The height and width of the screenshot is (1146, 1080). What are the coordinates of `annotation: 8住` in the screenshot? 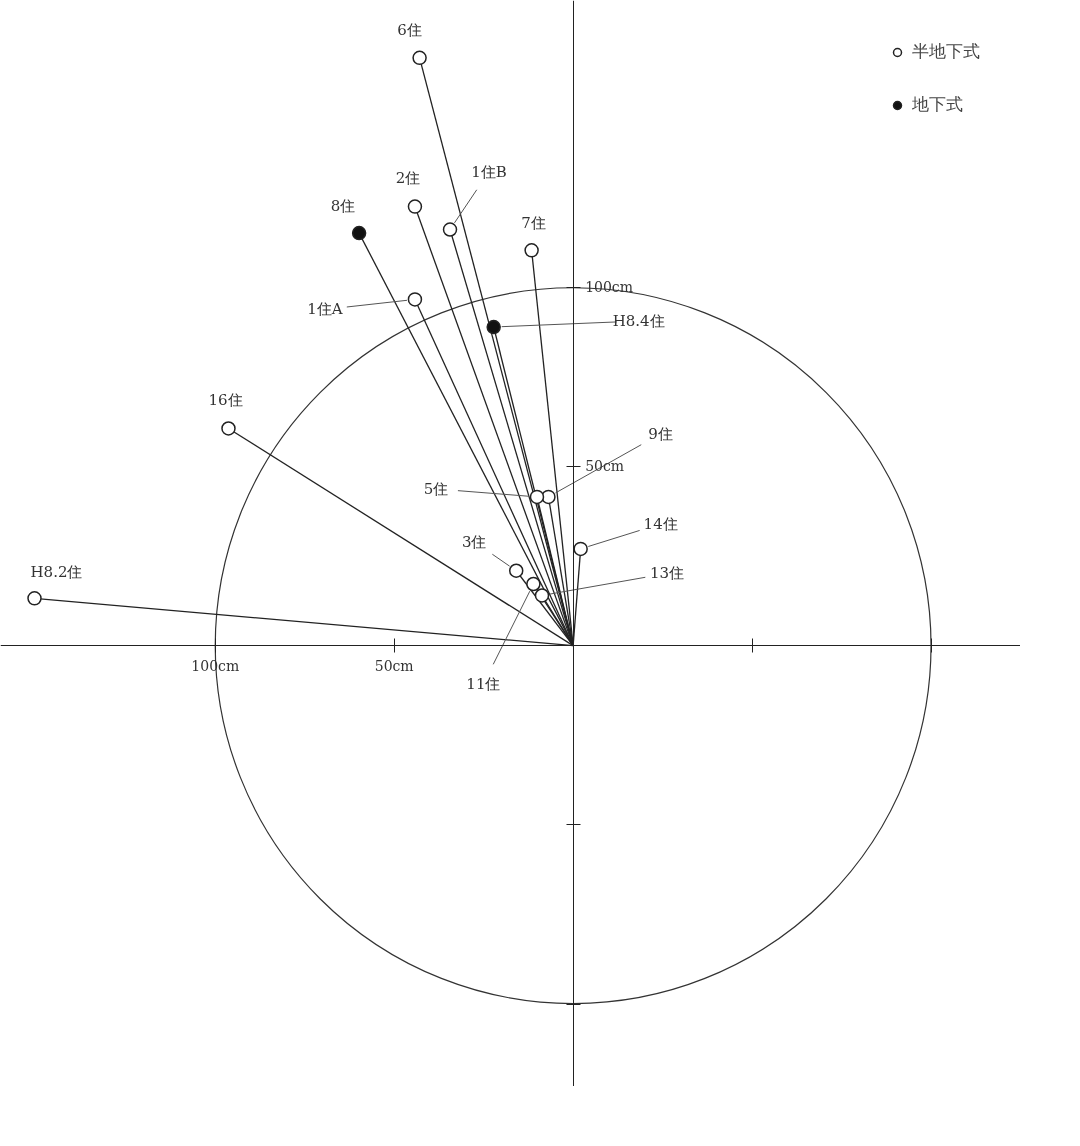 It's located at (343, 206).